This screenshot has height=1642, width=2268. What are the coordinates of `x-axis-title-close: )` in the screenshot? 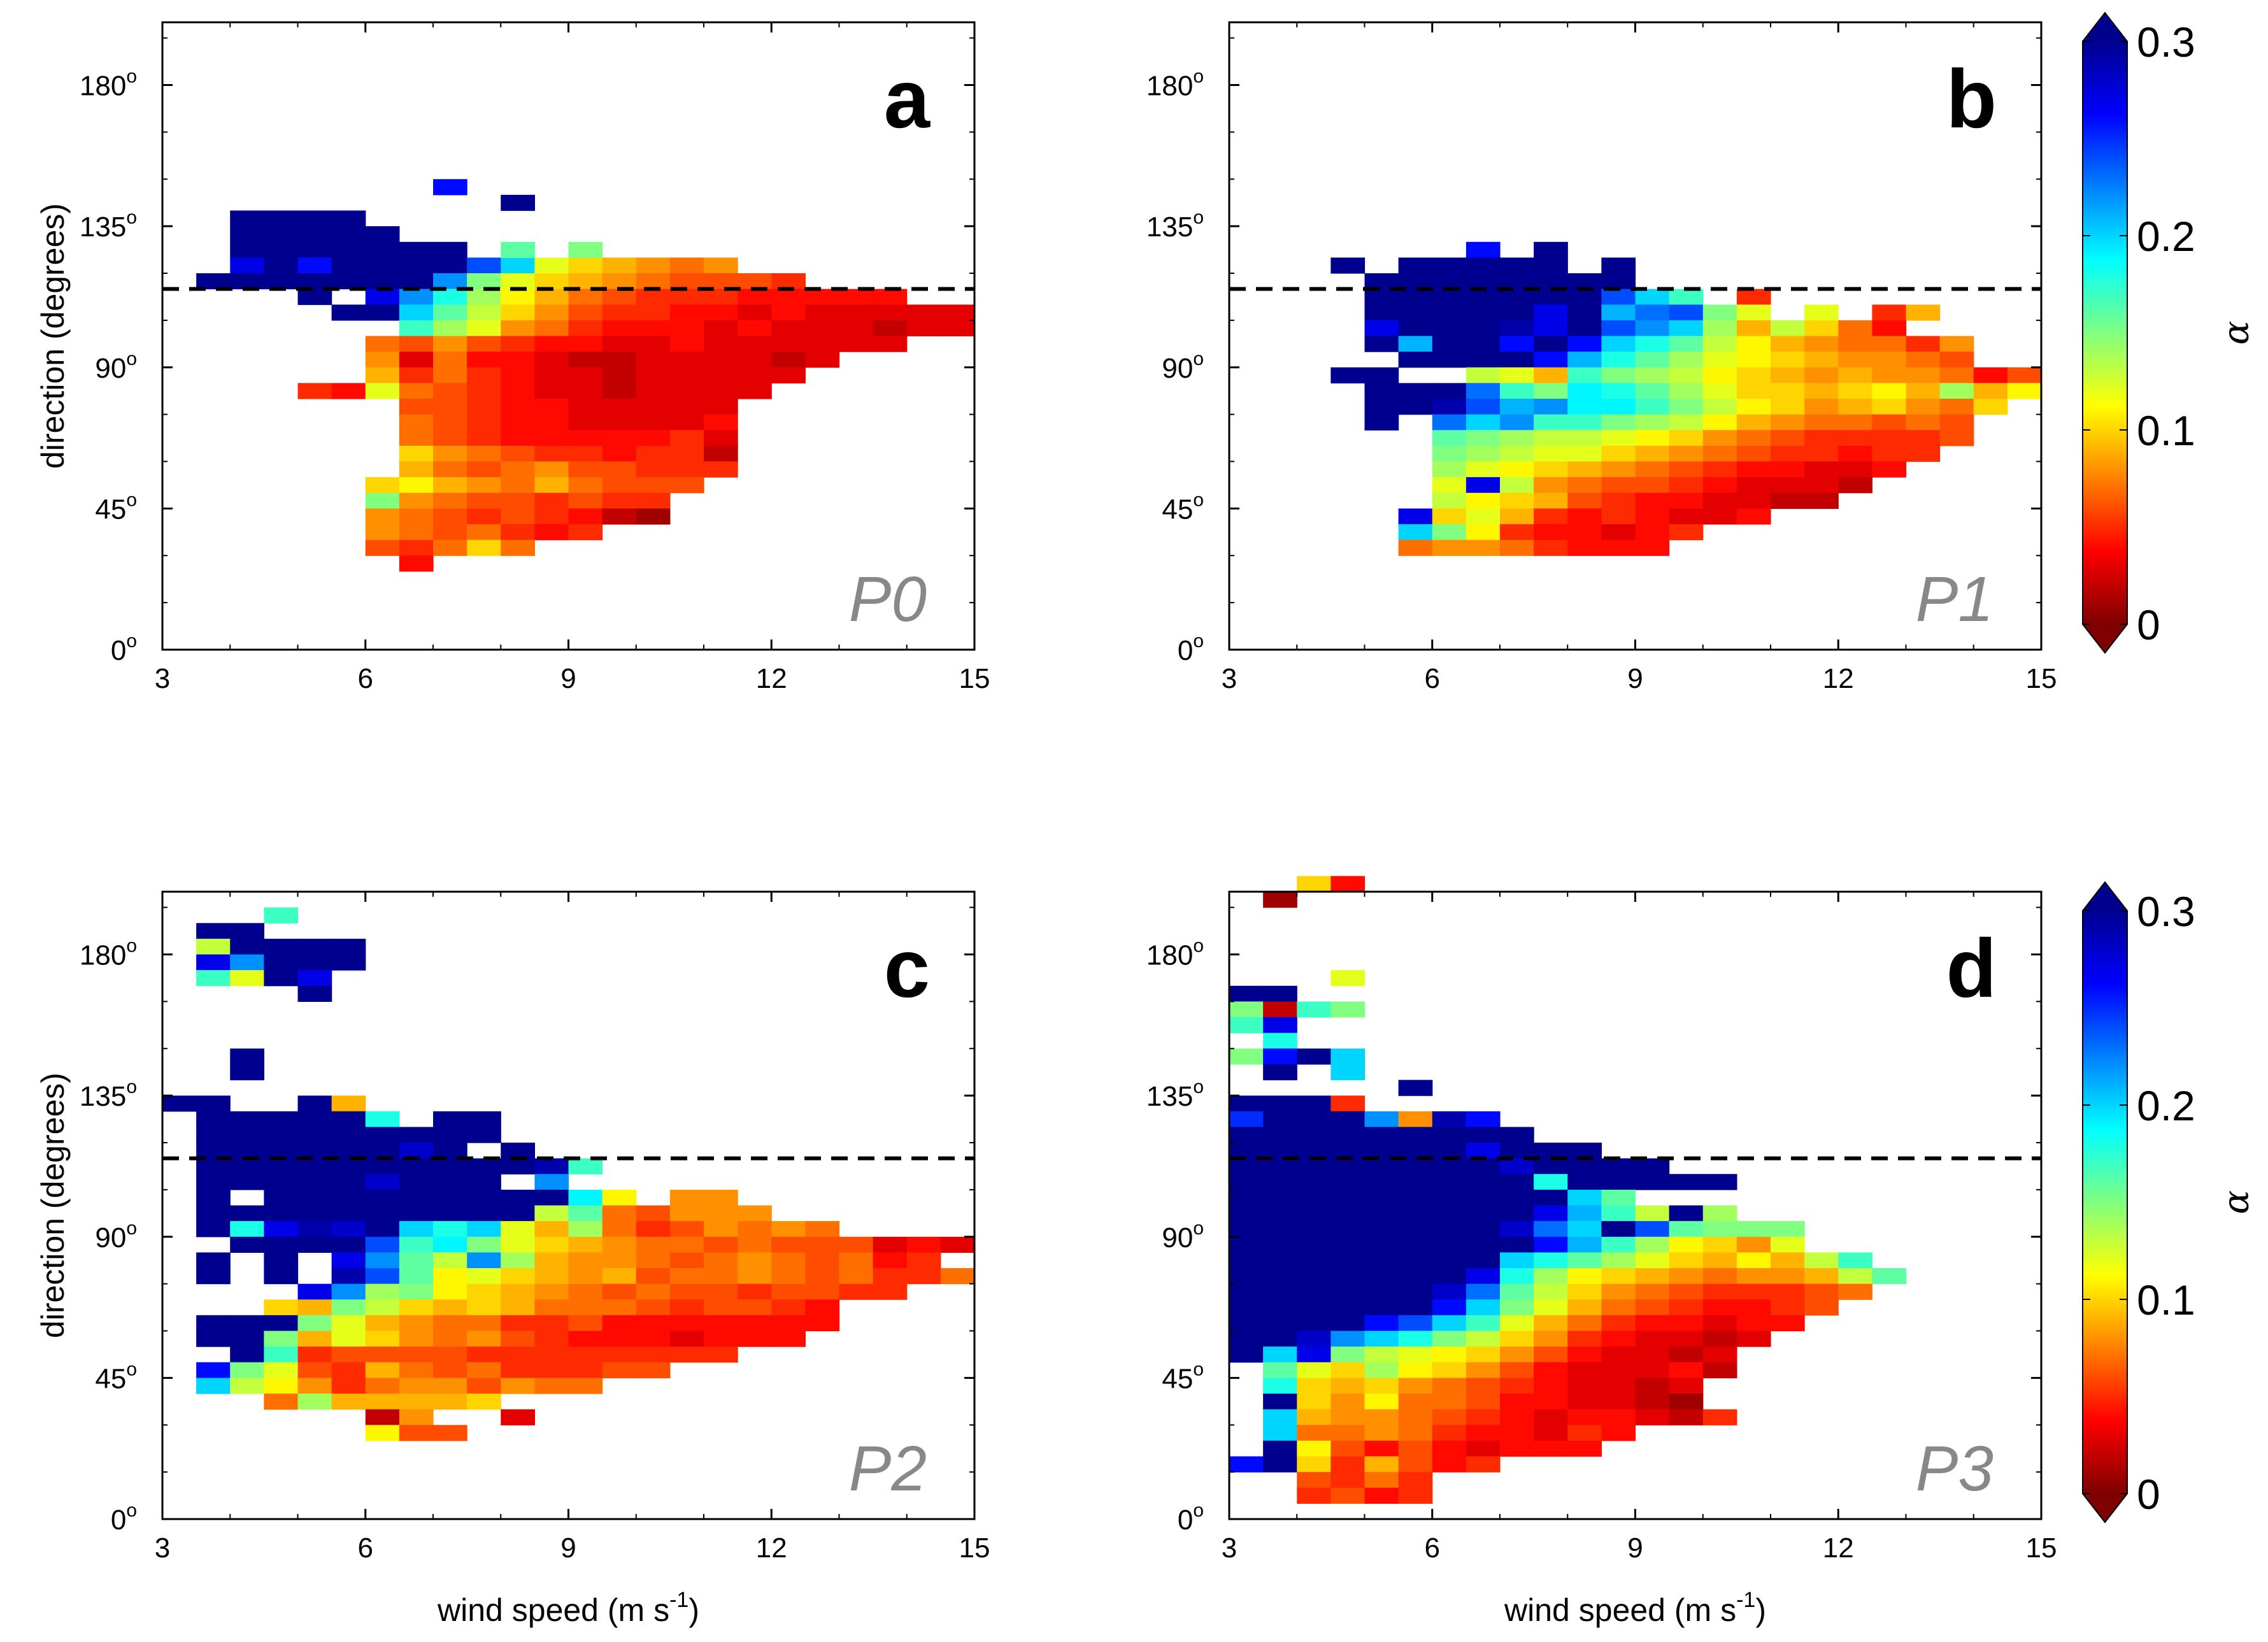 It's located at (693, 1610).